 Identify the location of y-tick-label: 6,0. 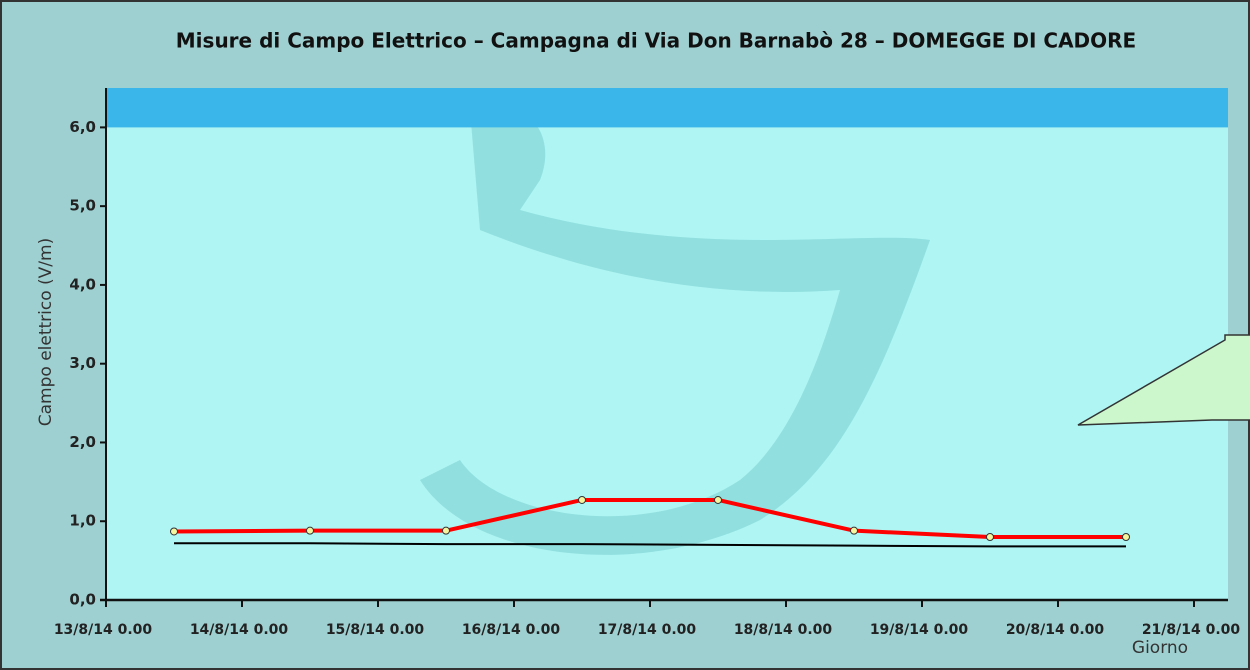
(82, 127).